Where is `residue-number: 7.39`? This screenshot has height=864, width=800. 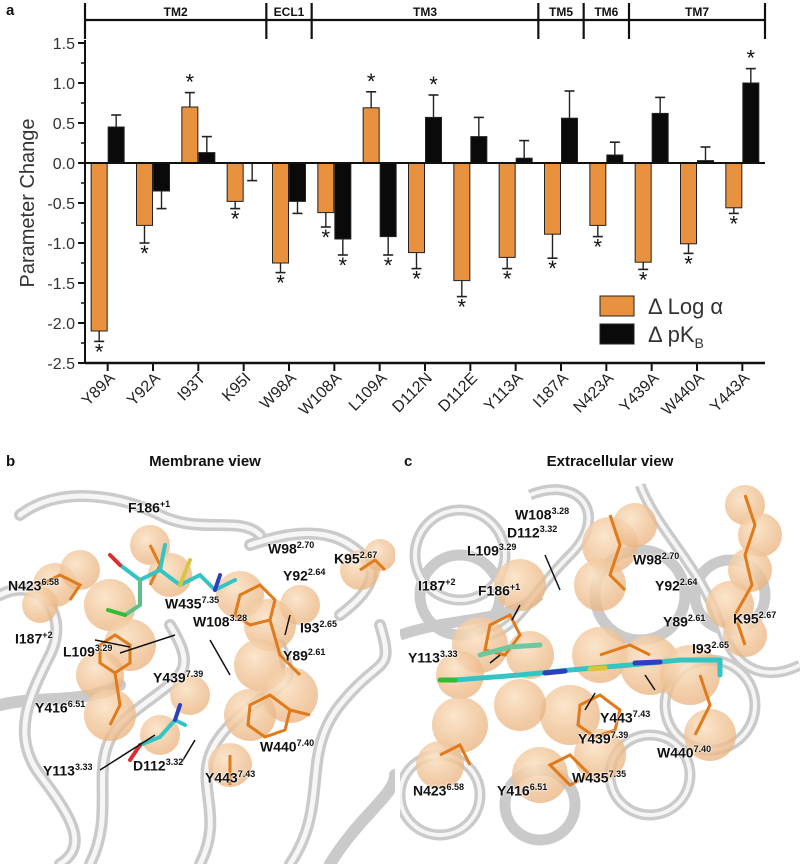
residue-number: 7.39 is located at coordinates (194, 674).